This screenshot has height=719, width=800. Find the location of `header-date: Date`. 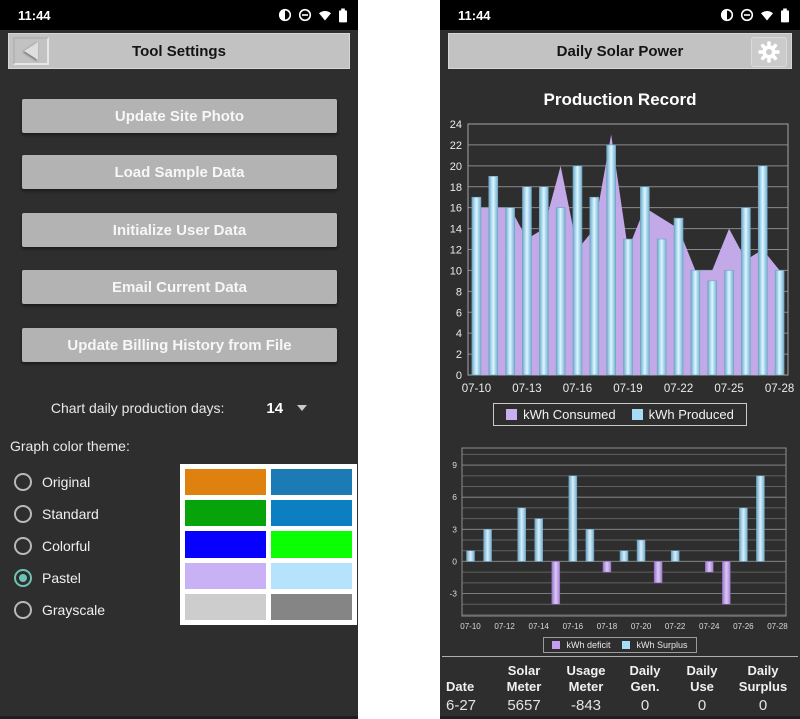

header-date: Date is located at coordinates (460, 686).